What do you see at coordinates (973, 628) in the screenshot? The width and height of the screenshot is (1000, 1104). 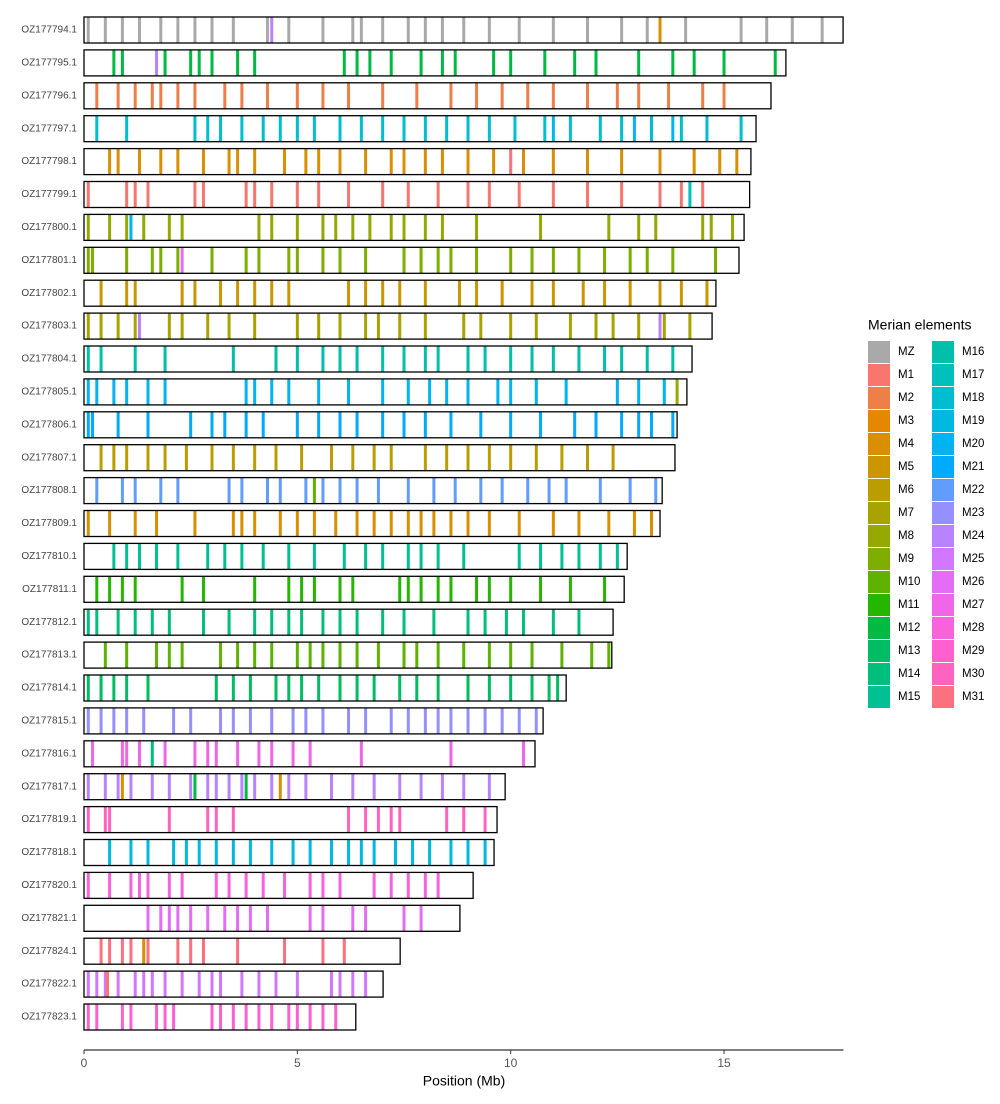 I see `legend-label: M28` at bounding box center [973, 628].